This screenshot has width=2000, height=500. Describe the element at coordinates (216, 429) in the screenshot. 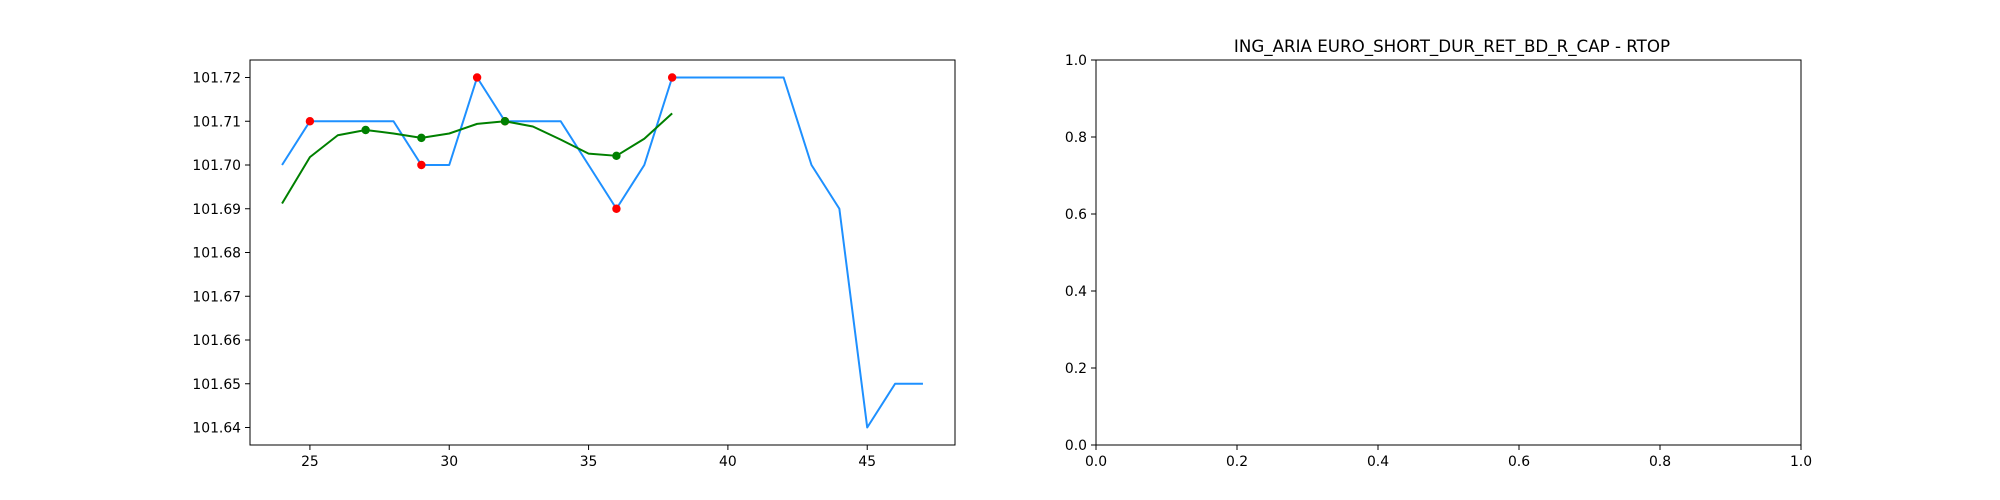

I see `left-y-tick-label: 101.64` at that location.